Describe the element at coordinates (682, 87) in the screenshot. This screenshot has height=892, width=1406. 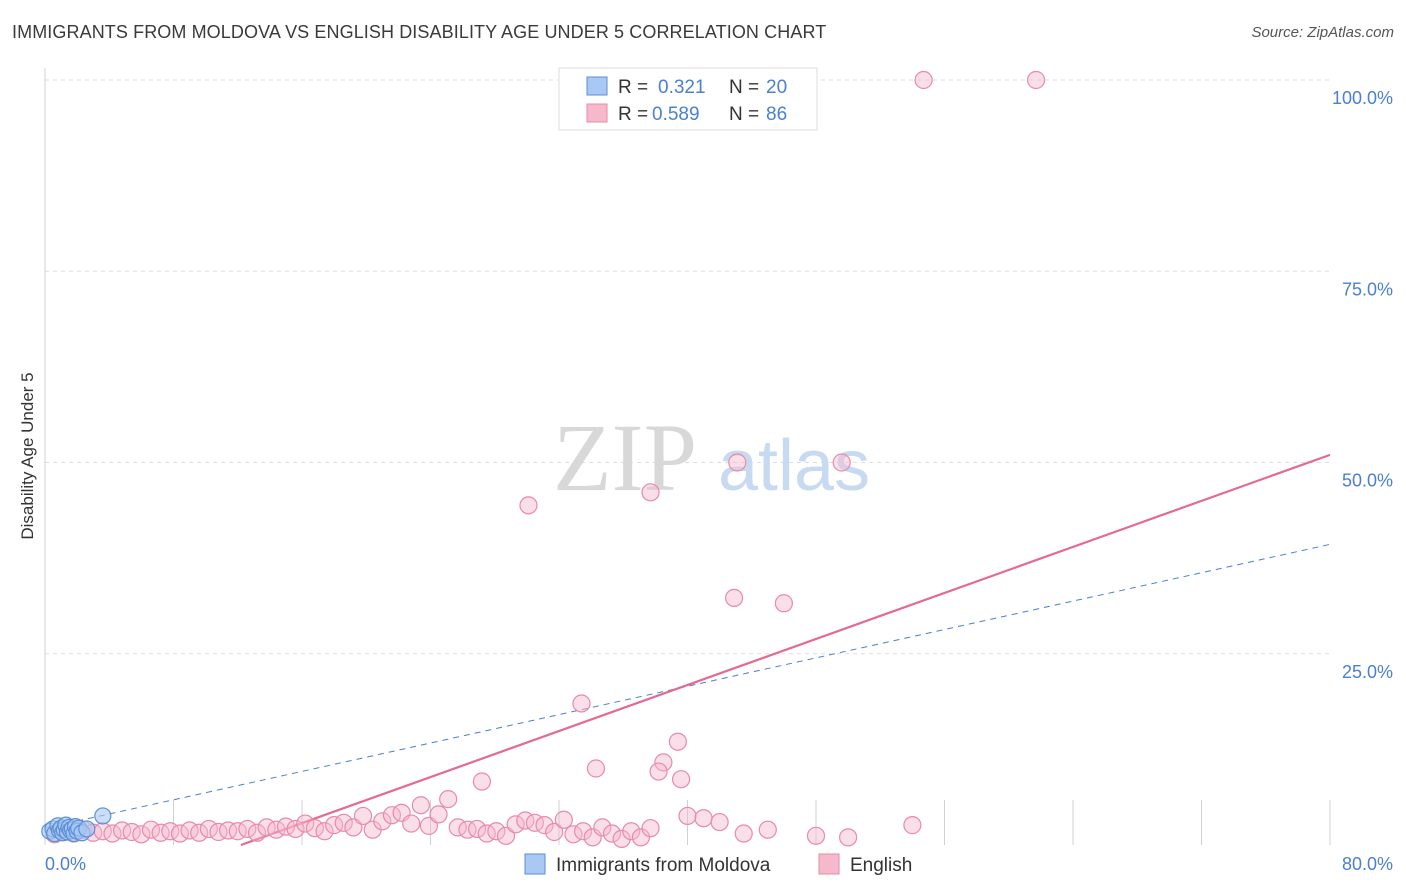
I see `moldova-r-value: 0.321` at that location.